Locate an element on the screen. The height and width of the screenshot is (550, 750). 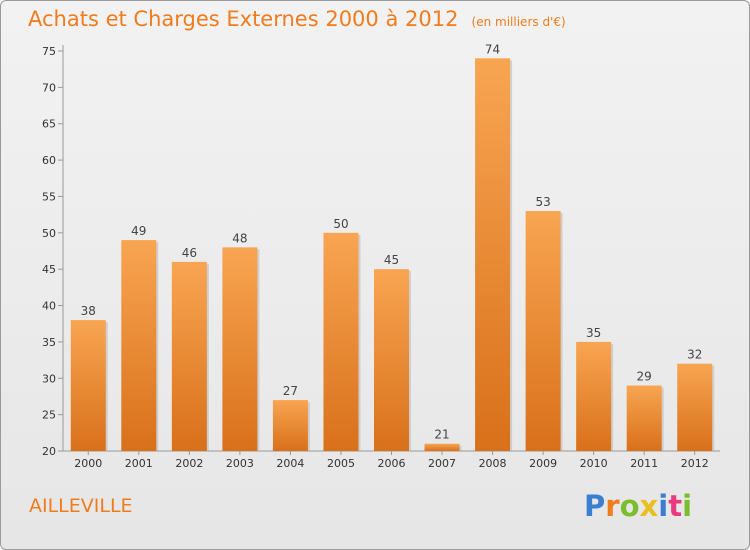
x-tick-label: 2003 is located at coordinates (240, 463).